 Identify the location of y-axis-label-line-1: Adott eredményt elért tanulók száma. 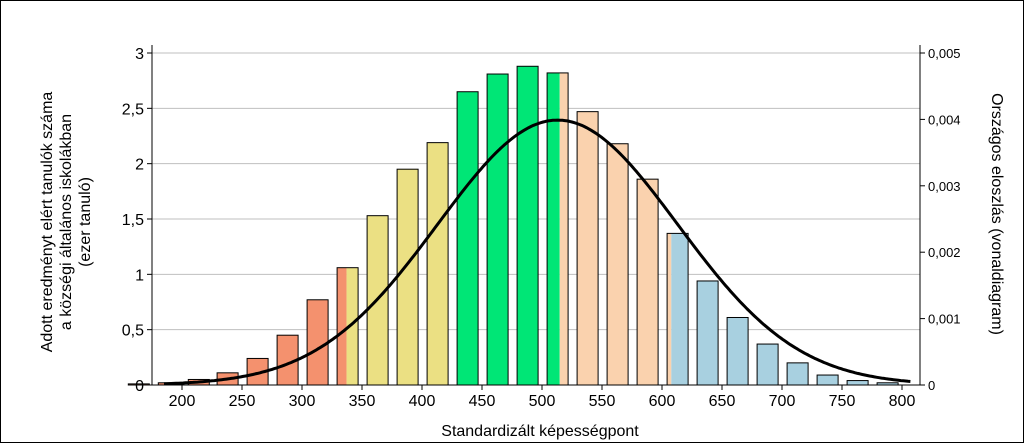
(47, 222).